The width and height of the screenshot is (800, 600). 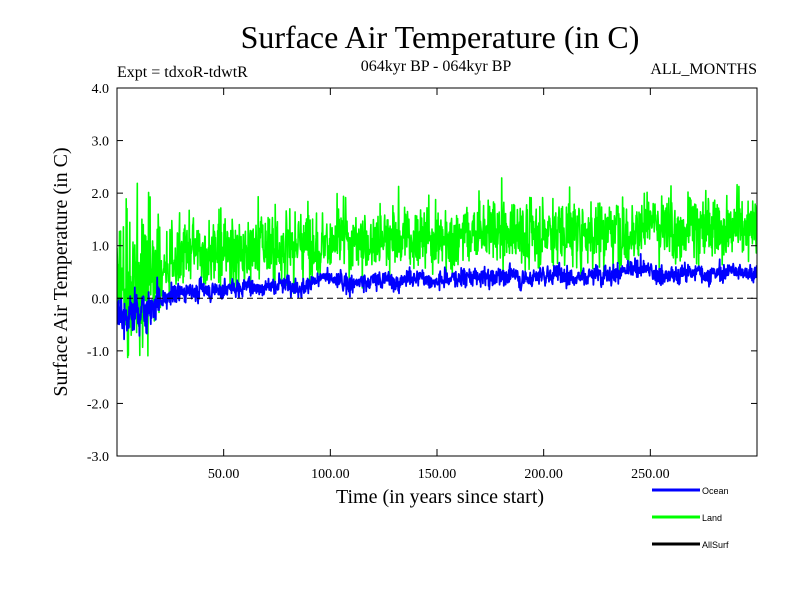 What do you see at coordinates (101, 247) in the screenshot?
I see `y-tick-label: 1.0` at bounding box center [101, 247].